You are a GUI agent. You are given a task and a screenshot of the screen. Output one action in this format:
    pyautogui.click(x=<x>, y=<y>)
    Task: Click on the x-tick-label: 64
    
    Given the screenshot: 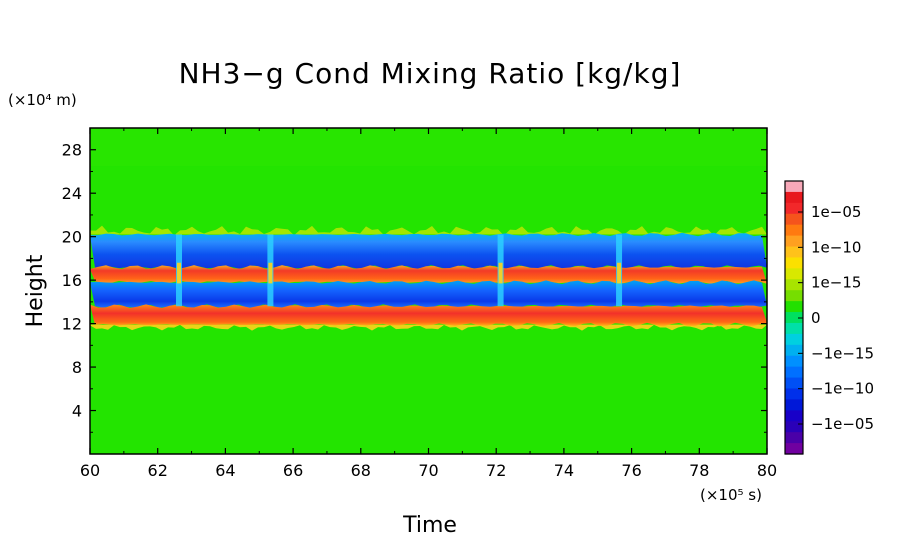 What is the action you would take?
    pyautogui.click(x=225, y=470)
    